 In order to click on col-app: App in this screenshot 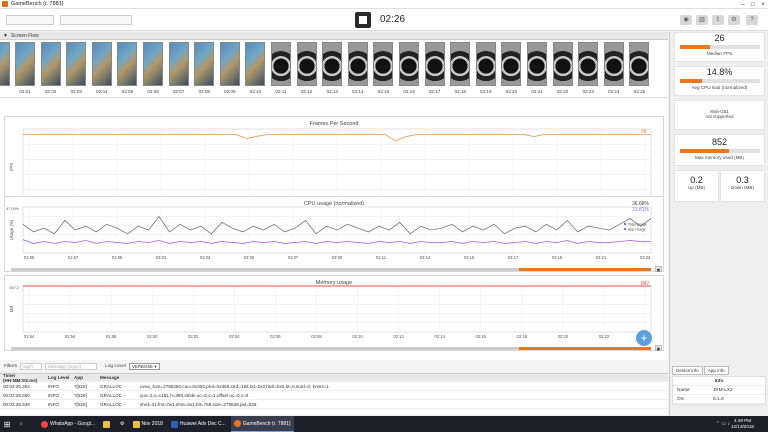, I will do `click(78, 377)`.